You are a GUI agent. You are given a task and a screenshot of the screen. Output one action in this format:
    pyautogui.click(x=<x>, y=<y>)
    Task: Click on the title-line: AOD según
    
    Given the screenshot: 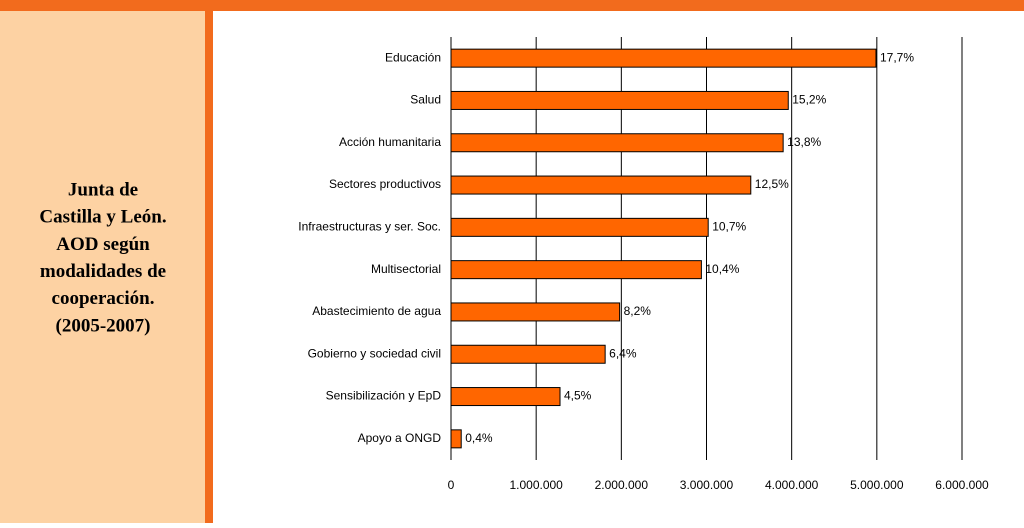 What is the action you would take?
    pyautogui.click(x=103, y=244)
    